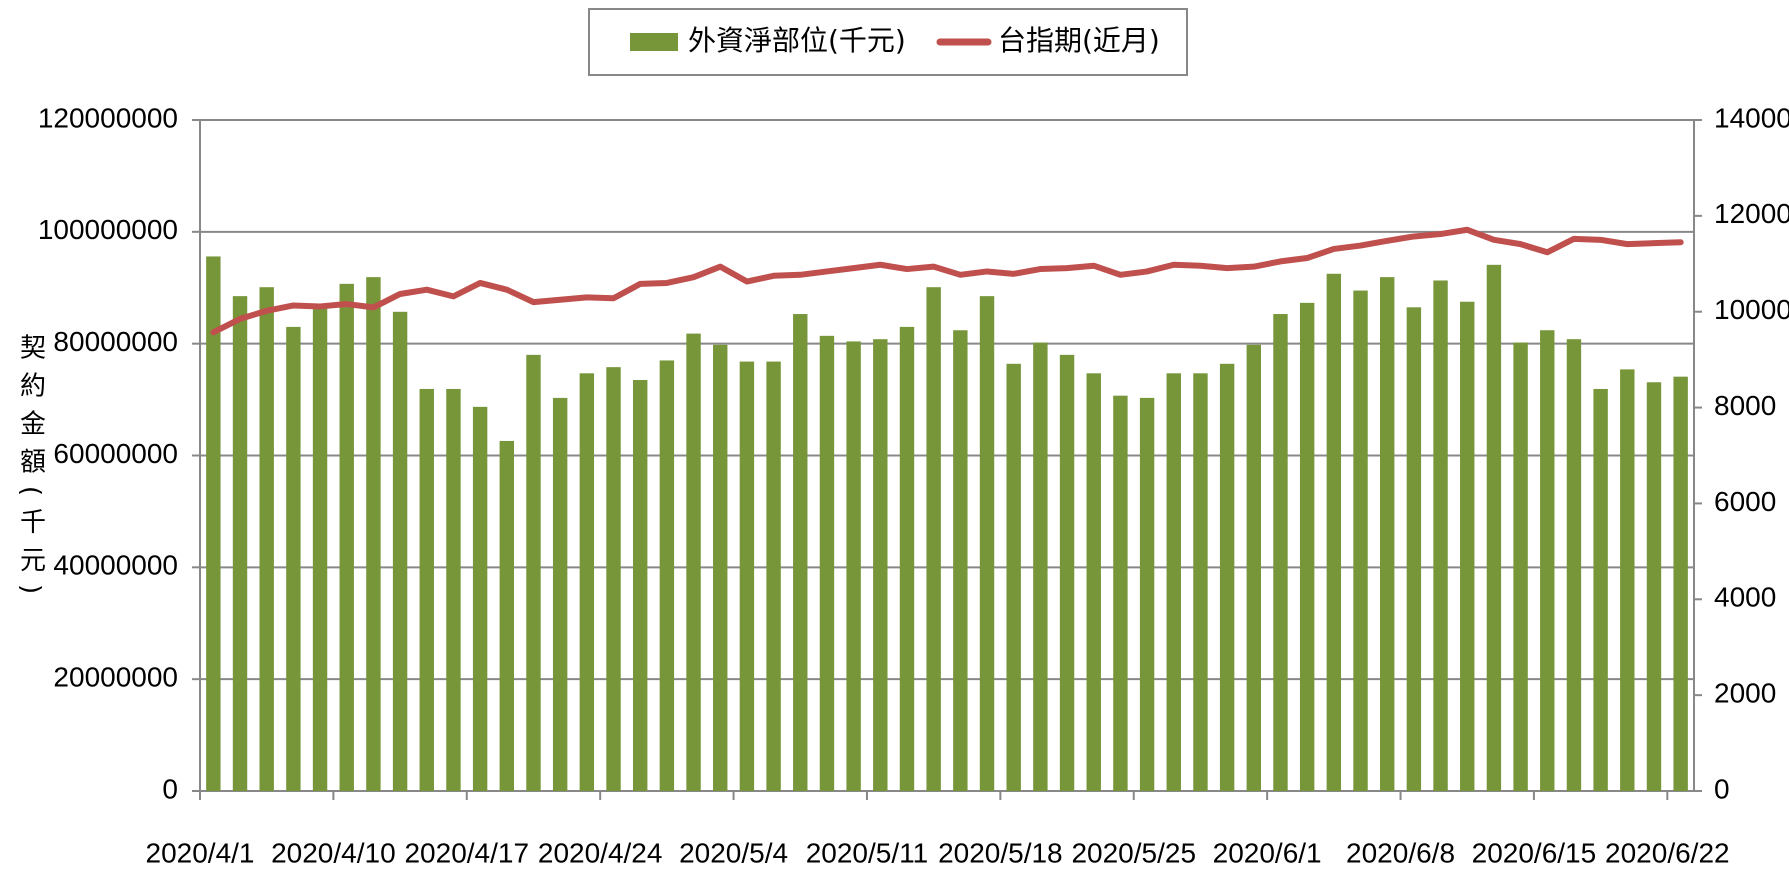 The height and width of the screenshot is (872, 1789). I want to click on x-tick-label: 2020/4/17, so click(466, 852).